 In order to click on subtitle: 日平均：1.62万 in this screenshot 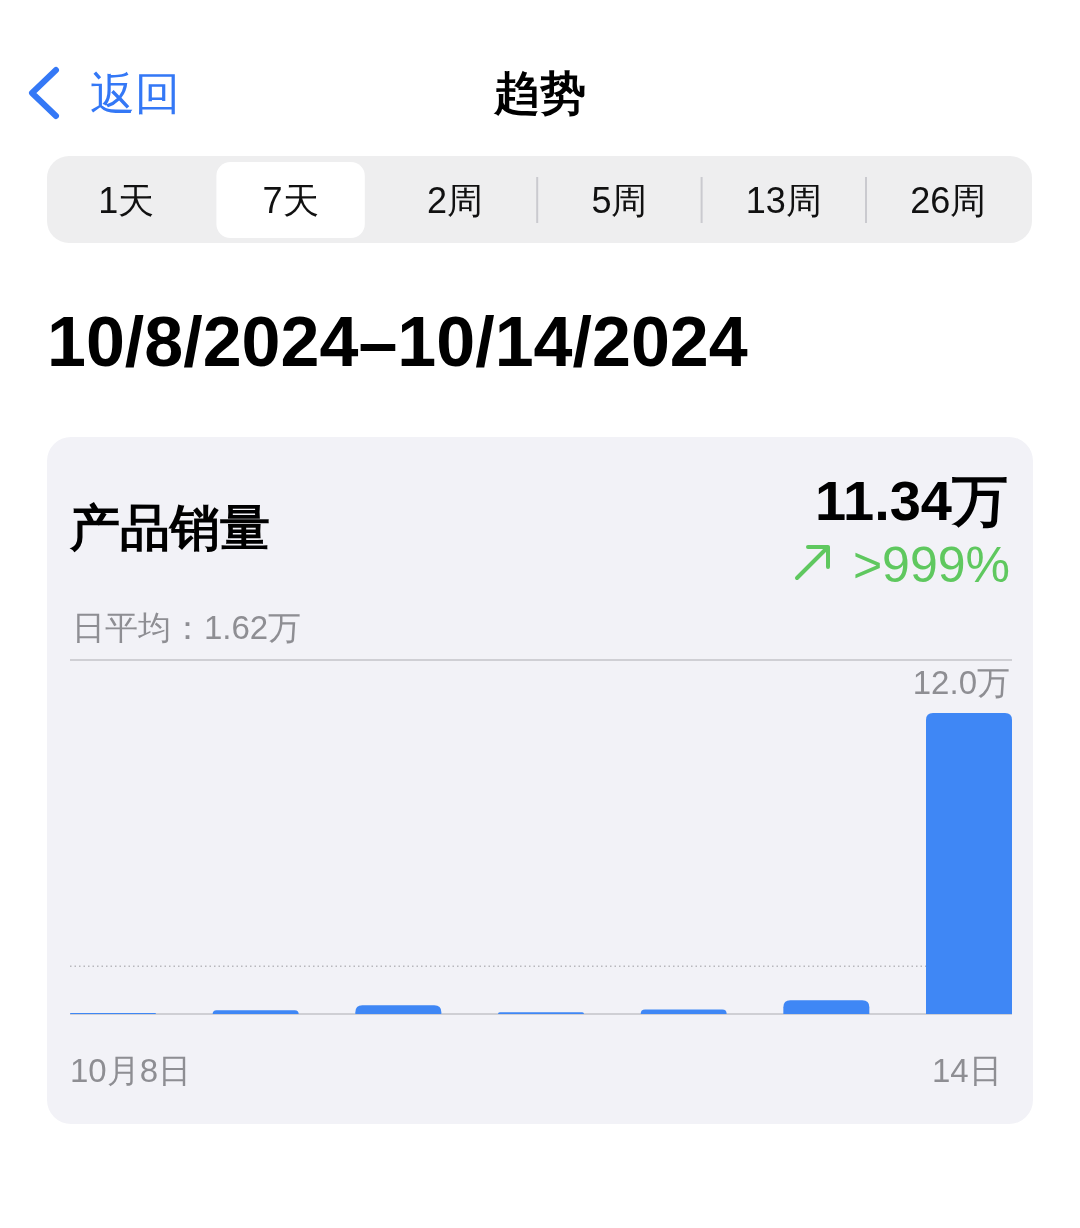, I will do `click(187, 627)`.